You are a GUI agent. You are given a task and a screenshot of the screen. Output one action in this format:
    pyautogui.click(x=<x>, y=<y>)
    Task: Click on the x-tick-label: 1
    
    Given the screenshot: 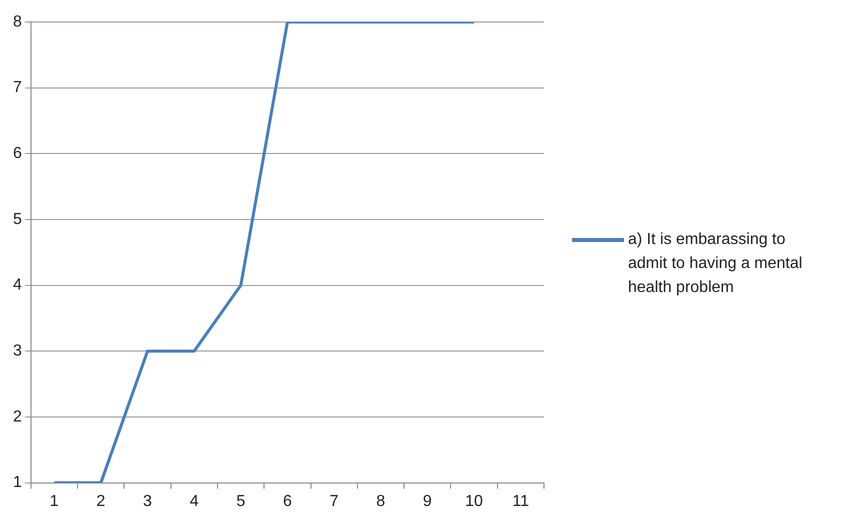 What is the action you would take?
    pyautogui.click(x=54, y=501)
    